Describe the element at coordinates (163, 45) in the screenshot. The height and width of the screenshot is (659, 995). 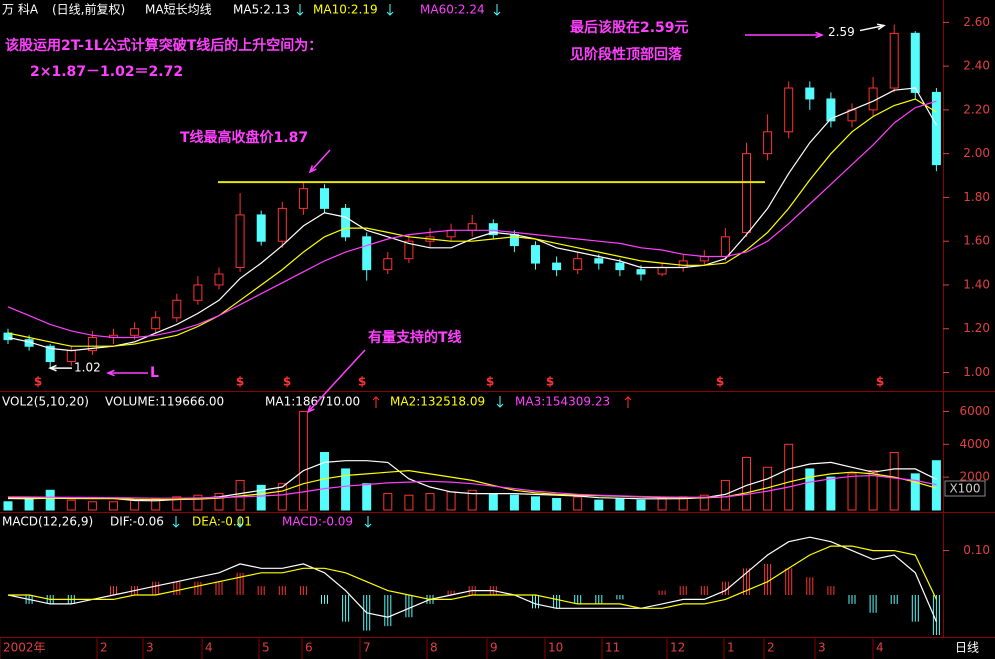
I see `annotation: 该股运用2T-1L公式计算突破T线后的上升空间为：` at that location.